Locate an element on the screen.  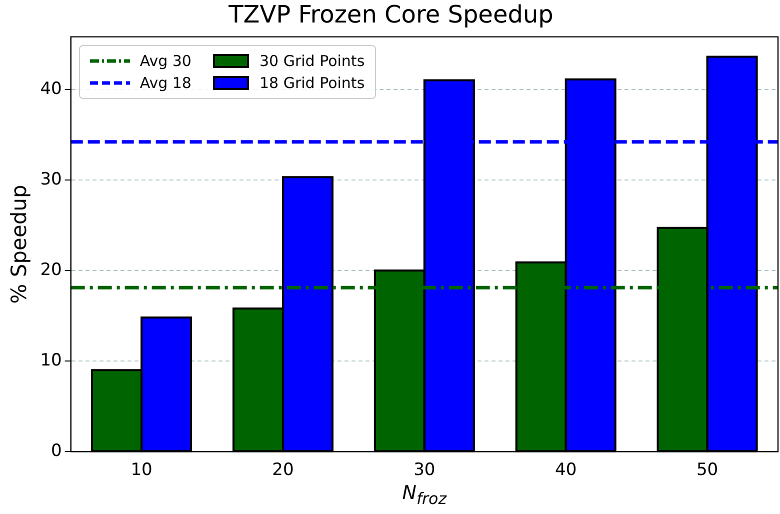
y-tick-label: 20 is located at coordinates (51, 270).